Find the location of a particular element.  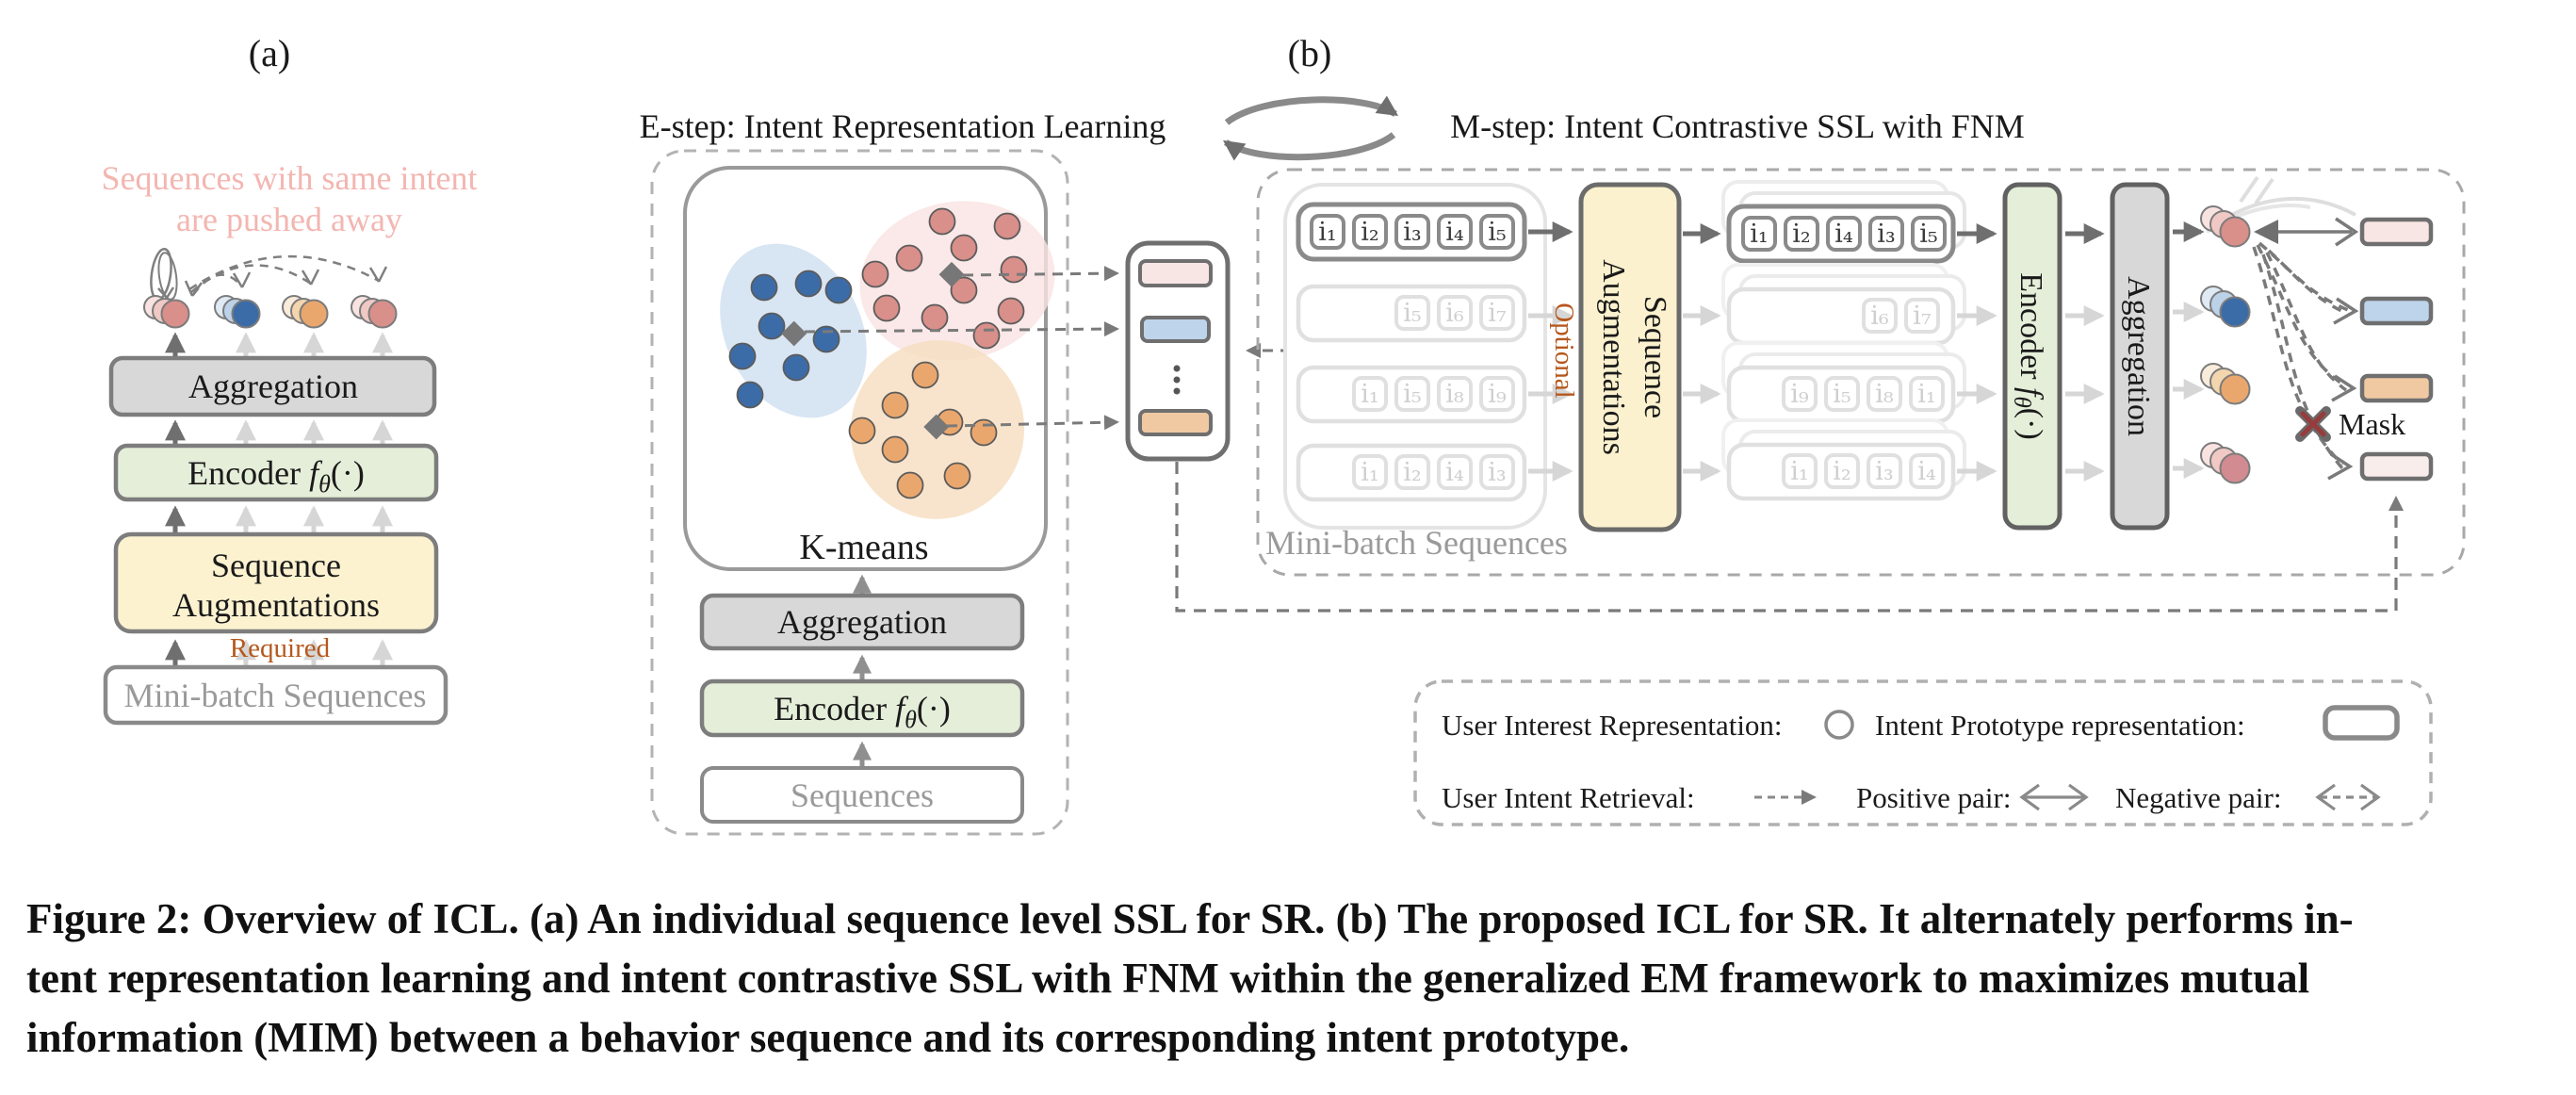

aggregation-label-m: Aggregation is located at coordinates (2138, 356).